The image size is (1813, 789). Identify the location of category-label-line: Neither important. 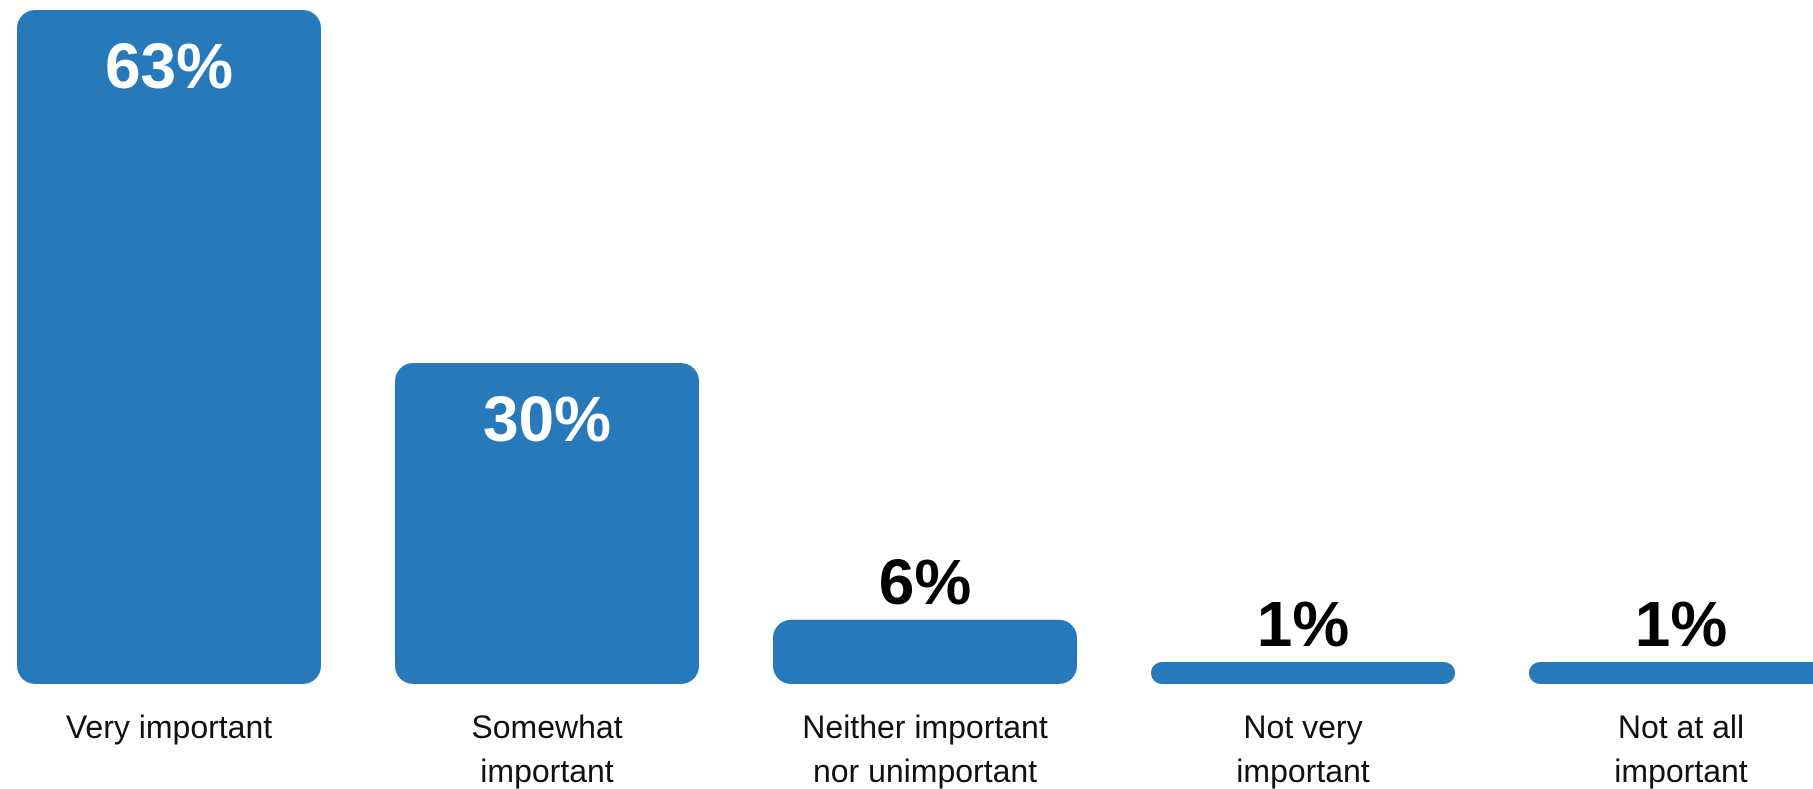
(925, 727).